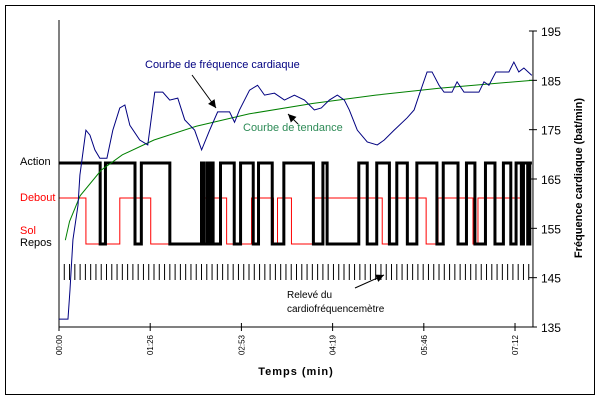 The width and height of the screenshot is (600, 400). Describe the element at coordinates (333, 344) in the screenshot. I see `x-tick-label: 04:19` at that location.